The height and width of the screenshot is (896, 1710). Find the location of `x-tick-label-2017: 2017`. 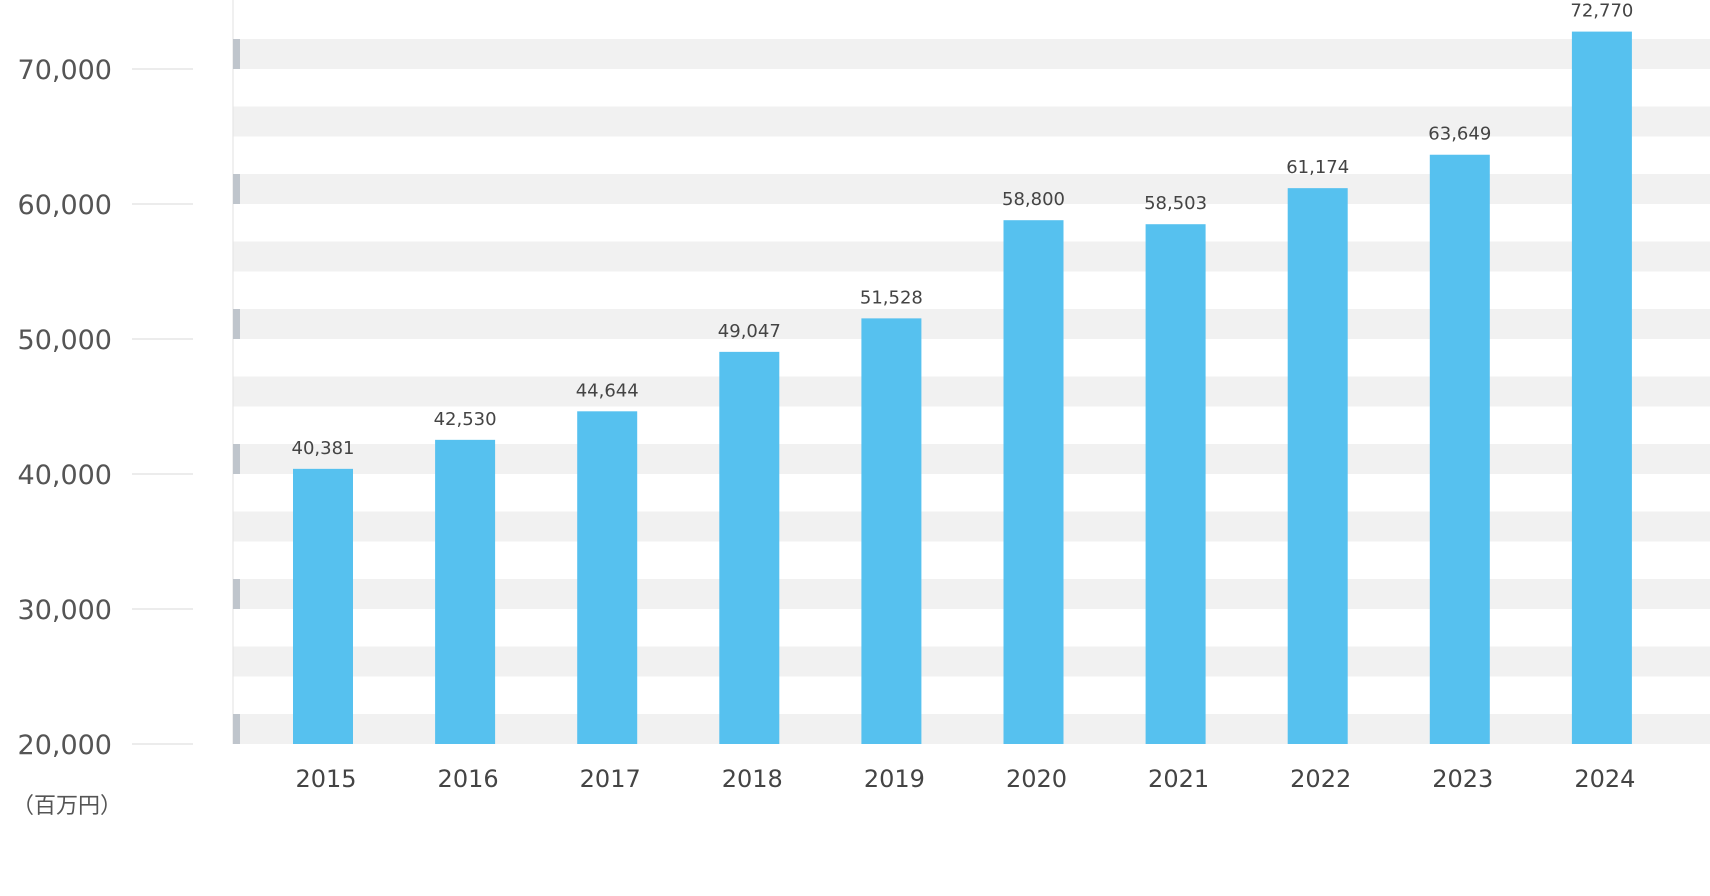

x-tick-label-2017: 2017 is located at coordinates (610, 779).